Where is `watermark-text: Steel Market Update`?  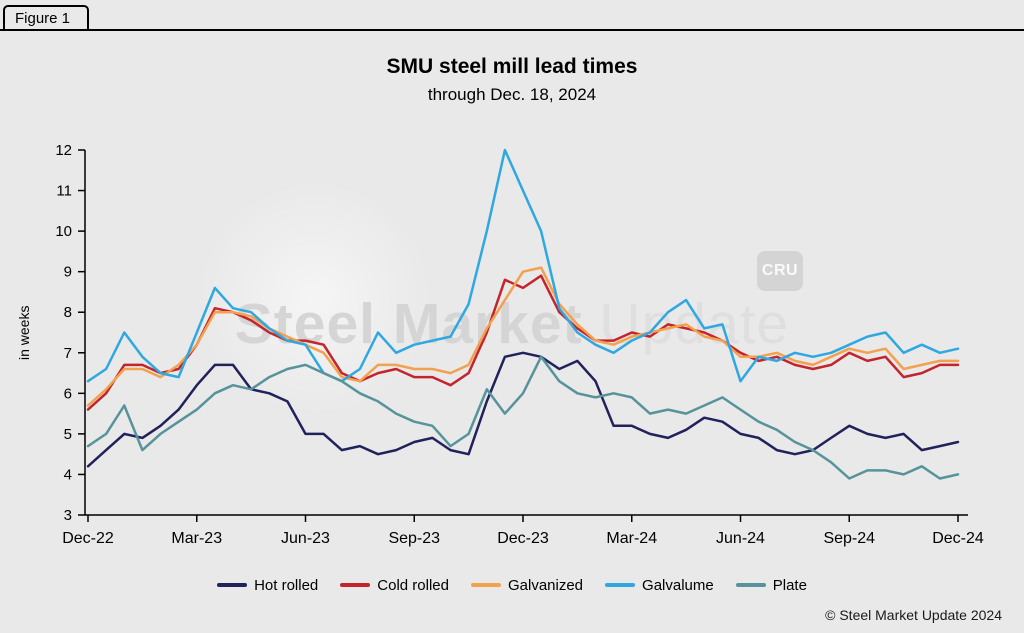 watermark-text: Steel Market Update is located at coordinates (512, 324).